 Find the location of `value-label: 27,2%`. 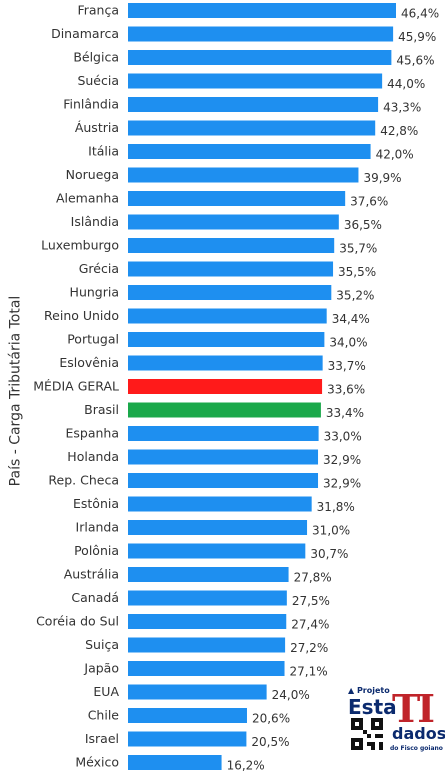

value-label: 27,2% is located at coordinates (309, 648).